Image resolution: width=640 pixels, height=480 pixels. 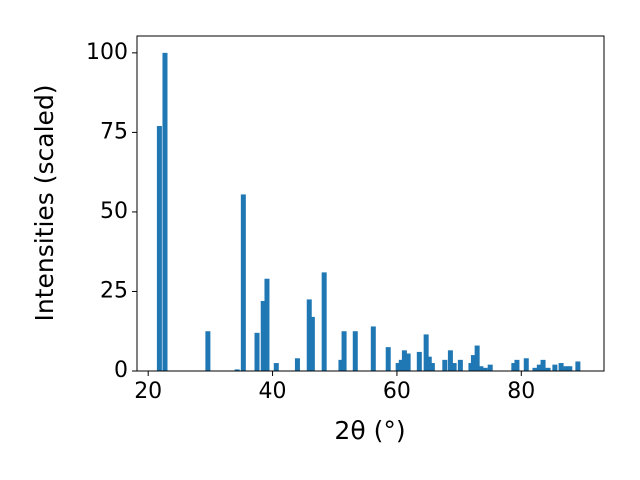 What do you see at coordinates (114, 131) in the screenshot?
I see `y-tick-label: 75` at bounding box center [114, 131].